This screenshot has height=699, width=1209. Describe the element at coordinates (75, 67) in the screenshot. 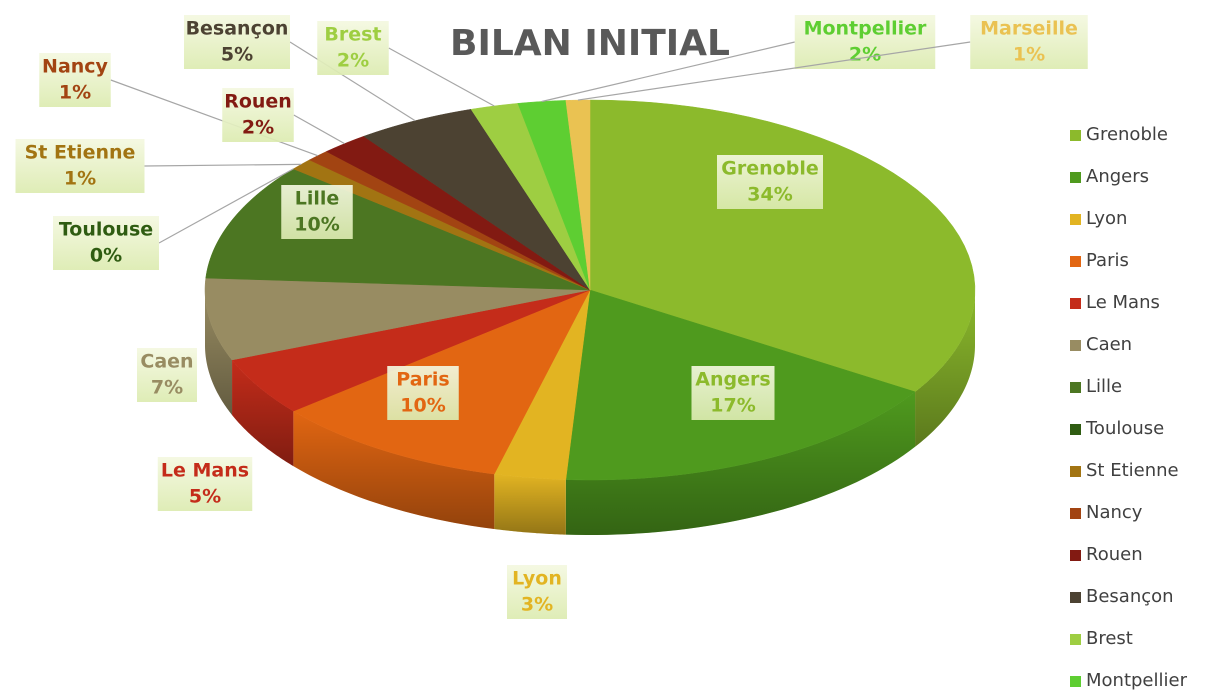

I see `data-label-name: Nancy` at that location.